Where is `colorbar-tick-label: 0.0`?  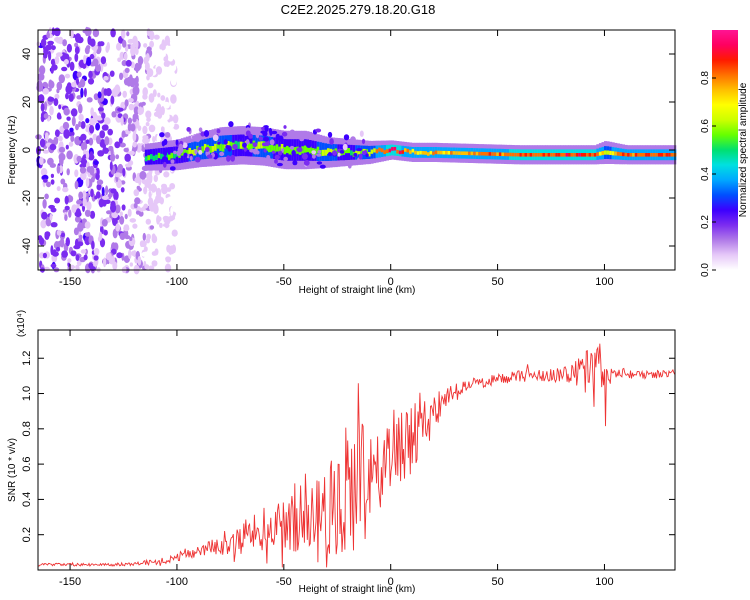
colorbar-tick-label: 0.0 is located at coordinates (705, 270).